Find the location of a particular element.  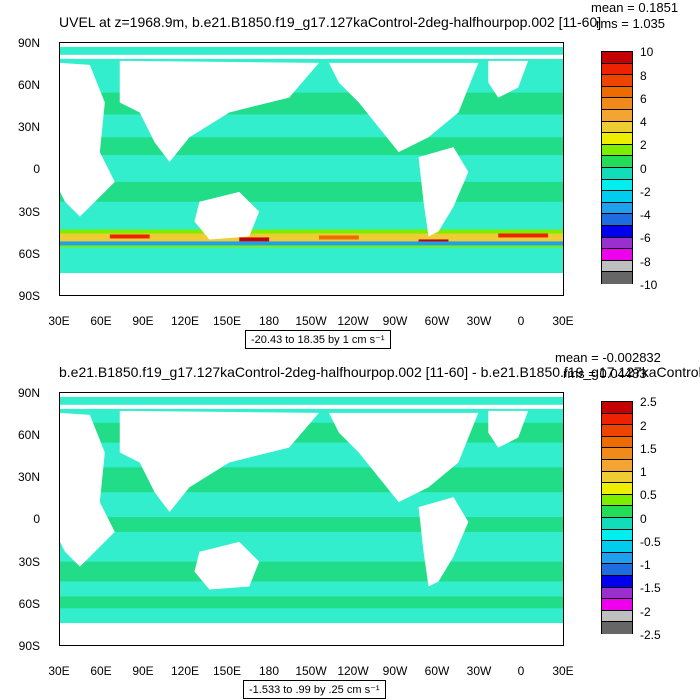

colorbar-label: -4 is located at coordinates (645, 215).